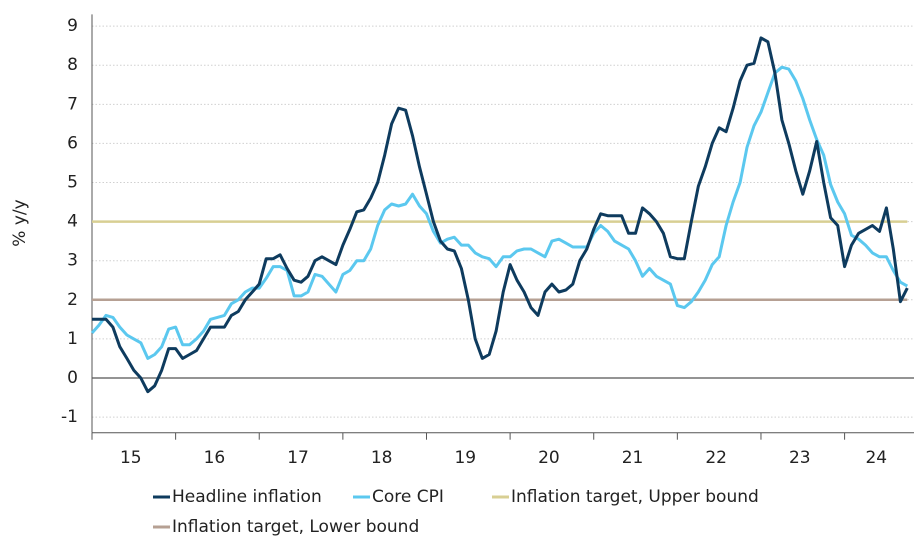 The width and height of the screenshot is (914, 543). Describe the element at coordinates (382, 458) in the screenshot. I see `x-tick-label: 18` at that location.